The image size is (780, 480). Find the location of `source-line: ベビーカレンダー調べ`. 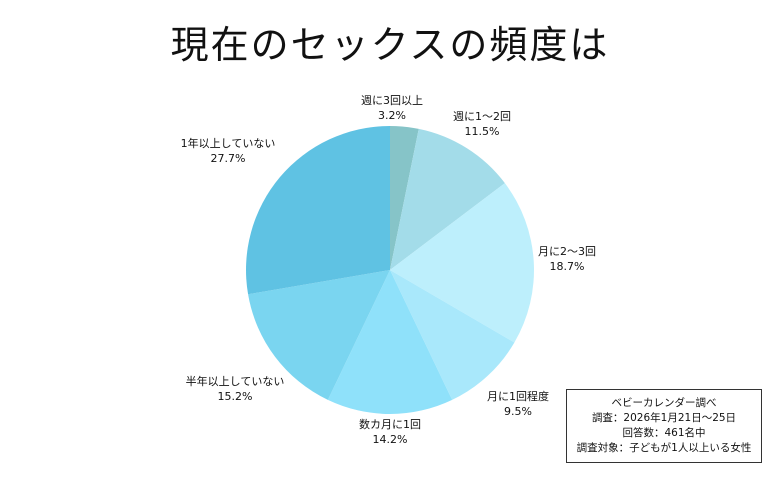

source-line: ベビーカレンダー調べ is located at coordinates (664, 403).